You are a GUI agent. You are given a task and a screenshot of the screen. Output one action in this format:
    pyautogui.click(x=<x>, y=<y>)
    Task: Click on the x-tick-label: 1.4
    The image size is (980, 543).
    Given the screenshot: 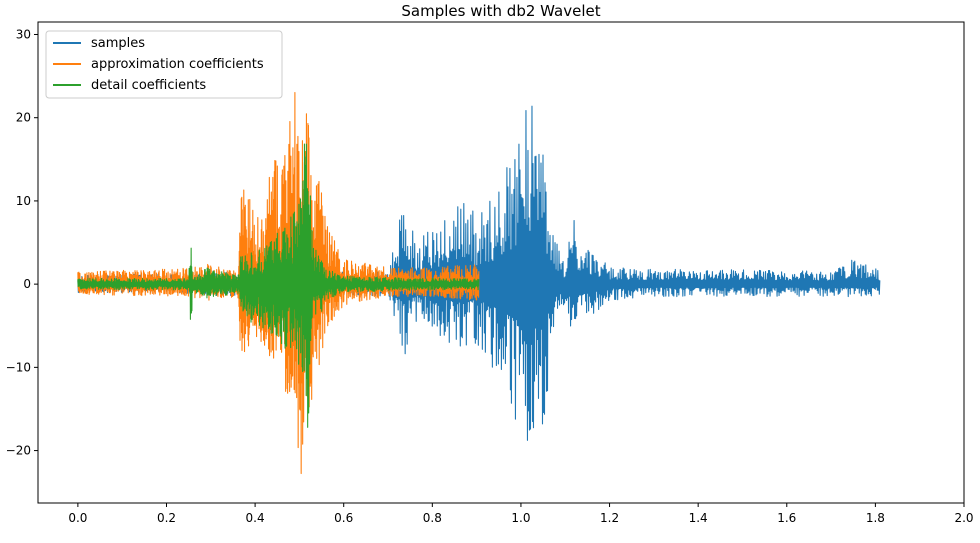 What is the action you would take?
    pyautogui.click(x=698, y=518)
    